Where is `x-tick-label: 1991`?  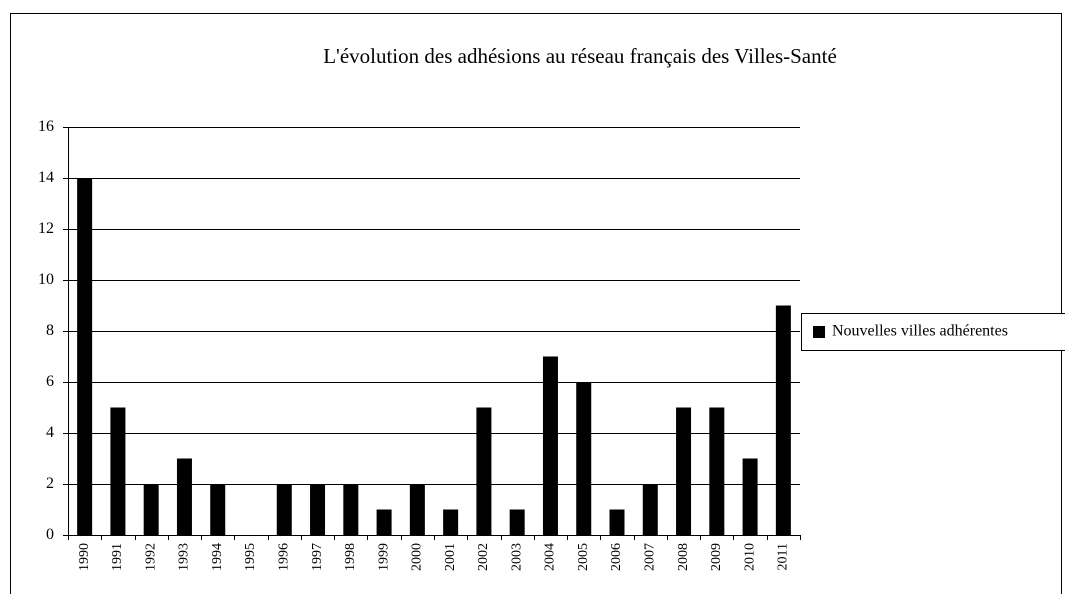
x-tick-label: 1991 is located at coordinates (117, 557).